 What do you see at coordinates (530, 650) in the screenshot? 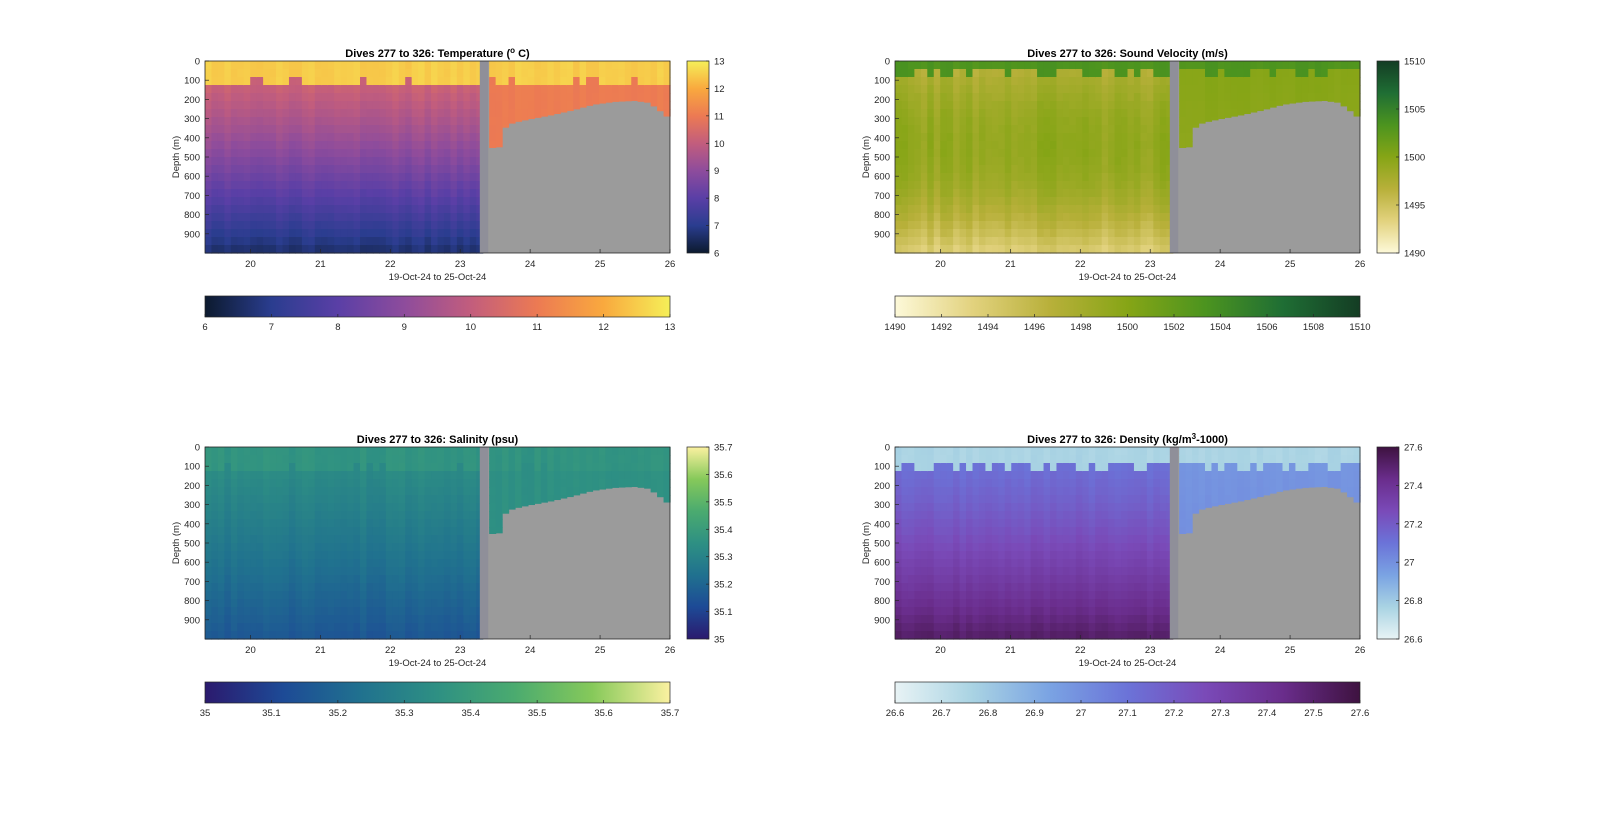
I see `x-tick-label: 24` at bounding box center [530, 650].